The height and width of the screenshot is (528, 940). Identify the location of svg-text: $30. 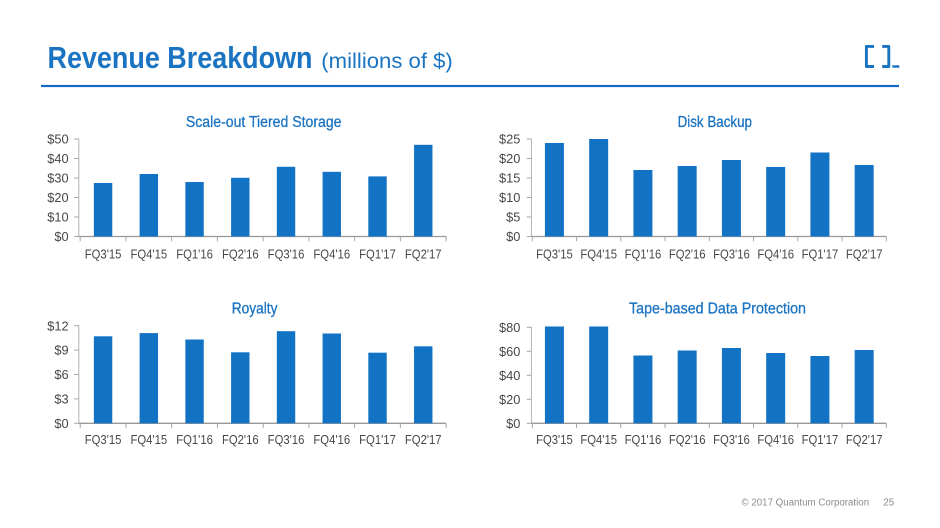
(57, 178).